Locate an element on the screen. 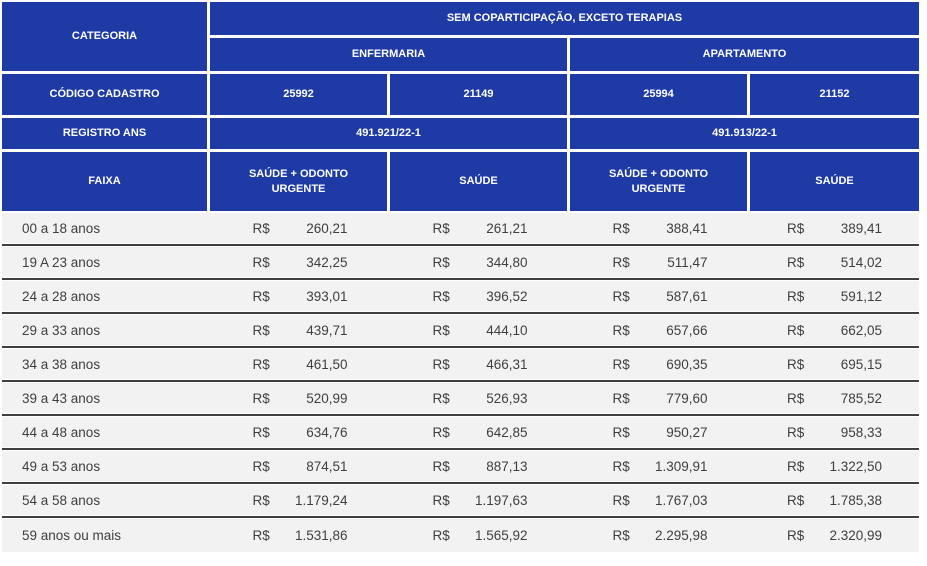 This screenshot has height=566, width=927. price-value: 444,10 is located at coordinates (507, 330).